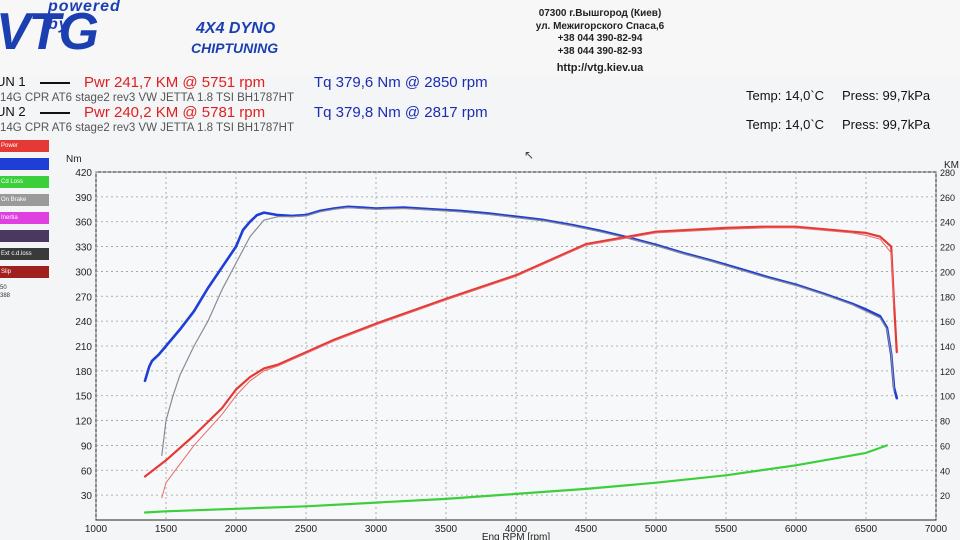  I want to click on y-right-tick-label: 200, so click(947, 272).